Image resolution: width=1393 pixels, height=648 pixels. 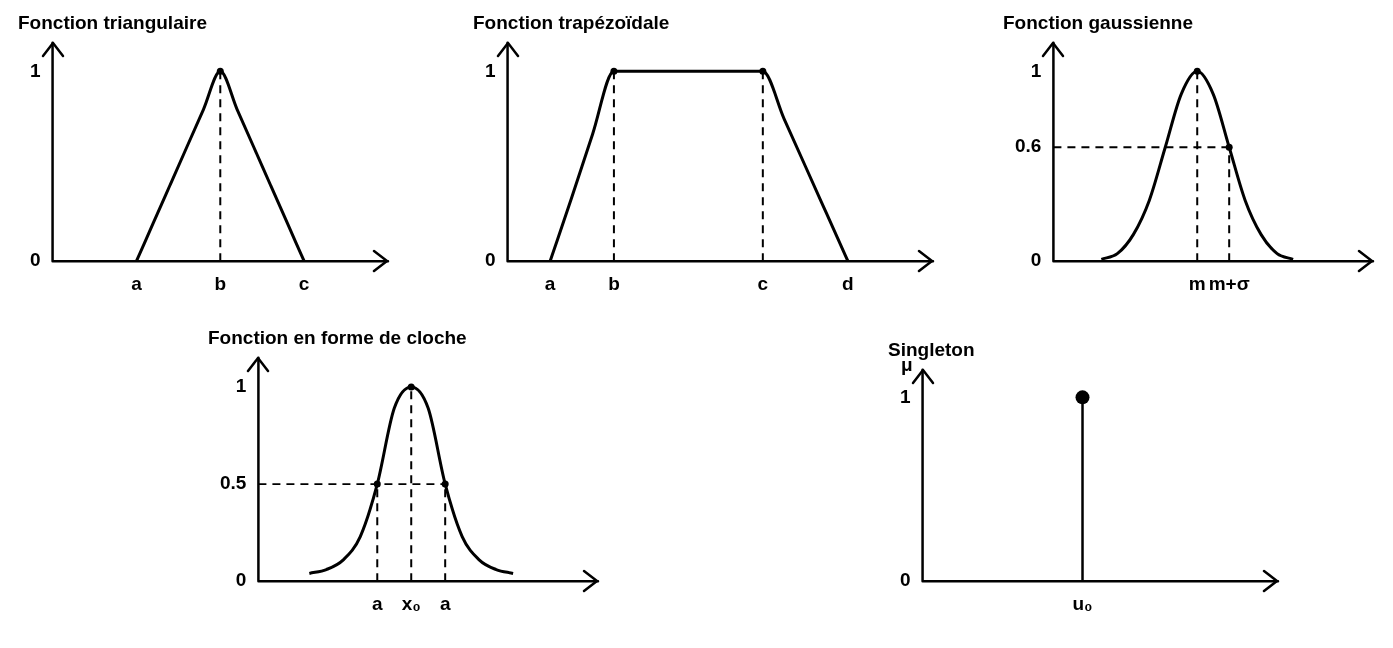 I want to click on x-tick-label: u₀, so click(x=1082, y=603).